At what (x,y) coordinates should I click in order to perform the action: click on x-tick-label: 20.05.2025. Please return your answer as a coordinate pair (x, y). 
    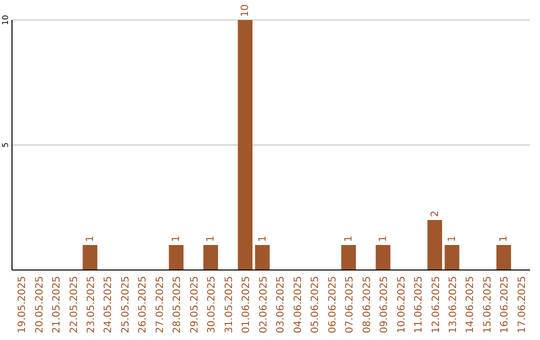
    Looking at the image, I should click on (40, 305).